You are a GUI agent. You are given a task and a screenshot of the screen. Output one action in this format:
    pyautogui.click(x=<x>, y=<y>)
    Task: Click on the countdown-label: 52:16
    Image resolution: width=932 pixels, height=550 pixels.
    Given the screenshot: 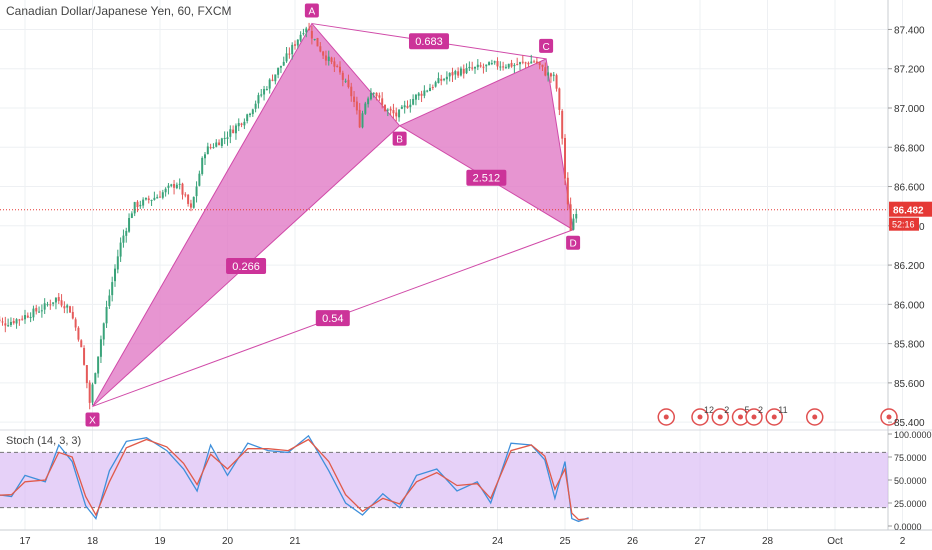 What is the action you would take?
    pyautogui.click(x=903, y=225)
    